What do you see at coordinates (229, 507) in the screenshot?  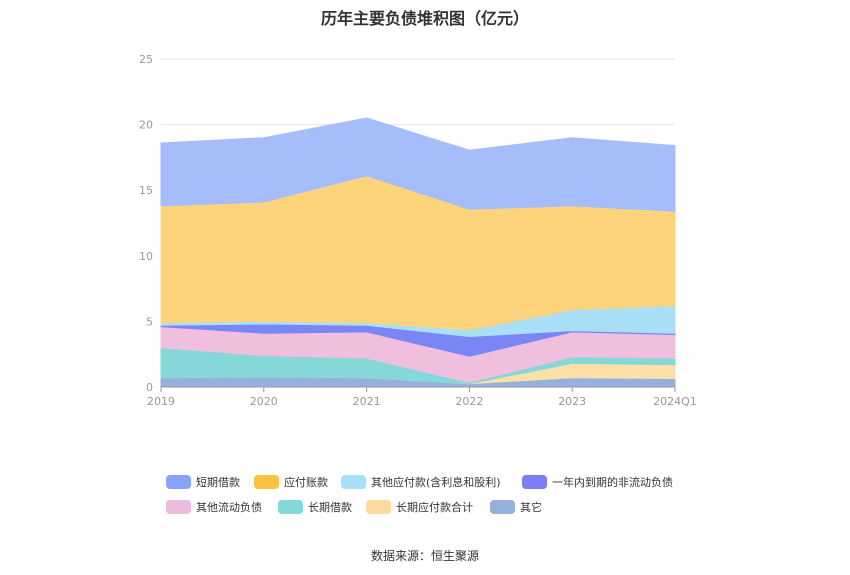 I see `legend-label: 其他流动负债` at bounding box center [229, 507].